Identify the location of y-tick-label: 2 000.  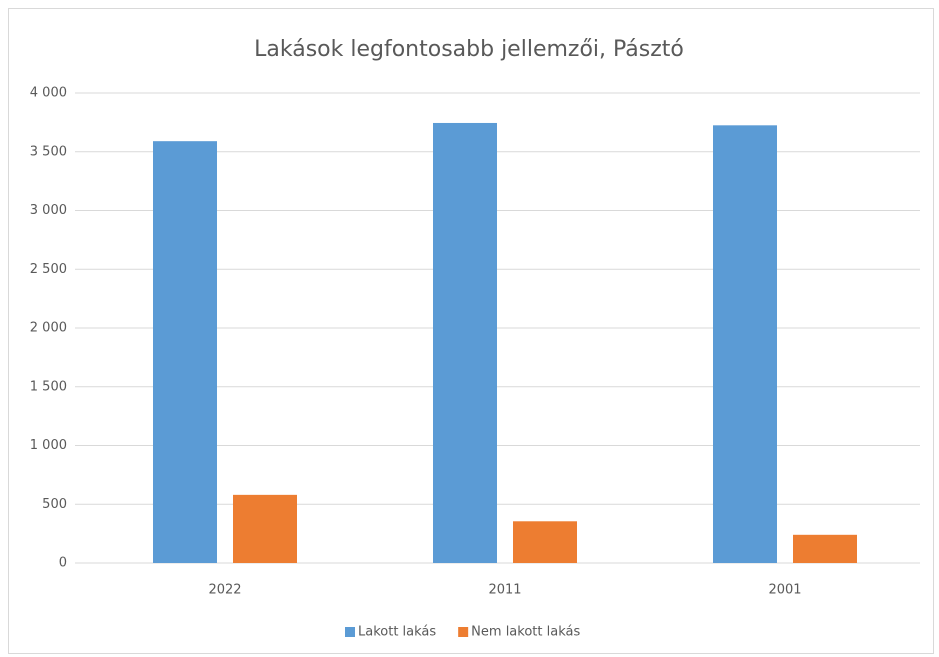
(48, 328).